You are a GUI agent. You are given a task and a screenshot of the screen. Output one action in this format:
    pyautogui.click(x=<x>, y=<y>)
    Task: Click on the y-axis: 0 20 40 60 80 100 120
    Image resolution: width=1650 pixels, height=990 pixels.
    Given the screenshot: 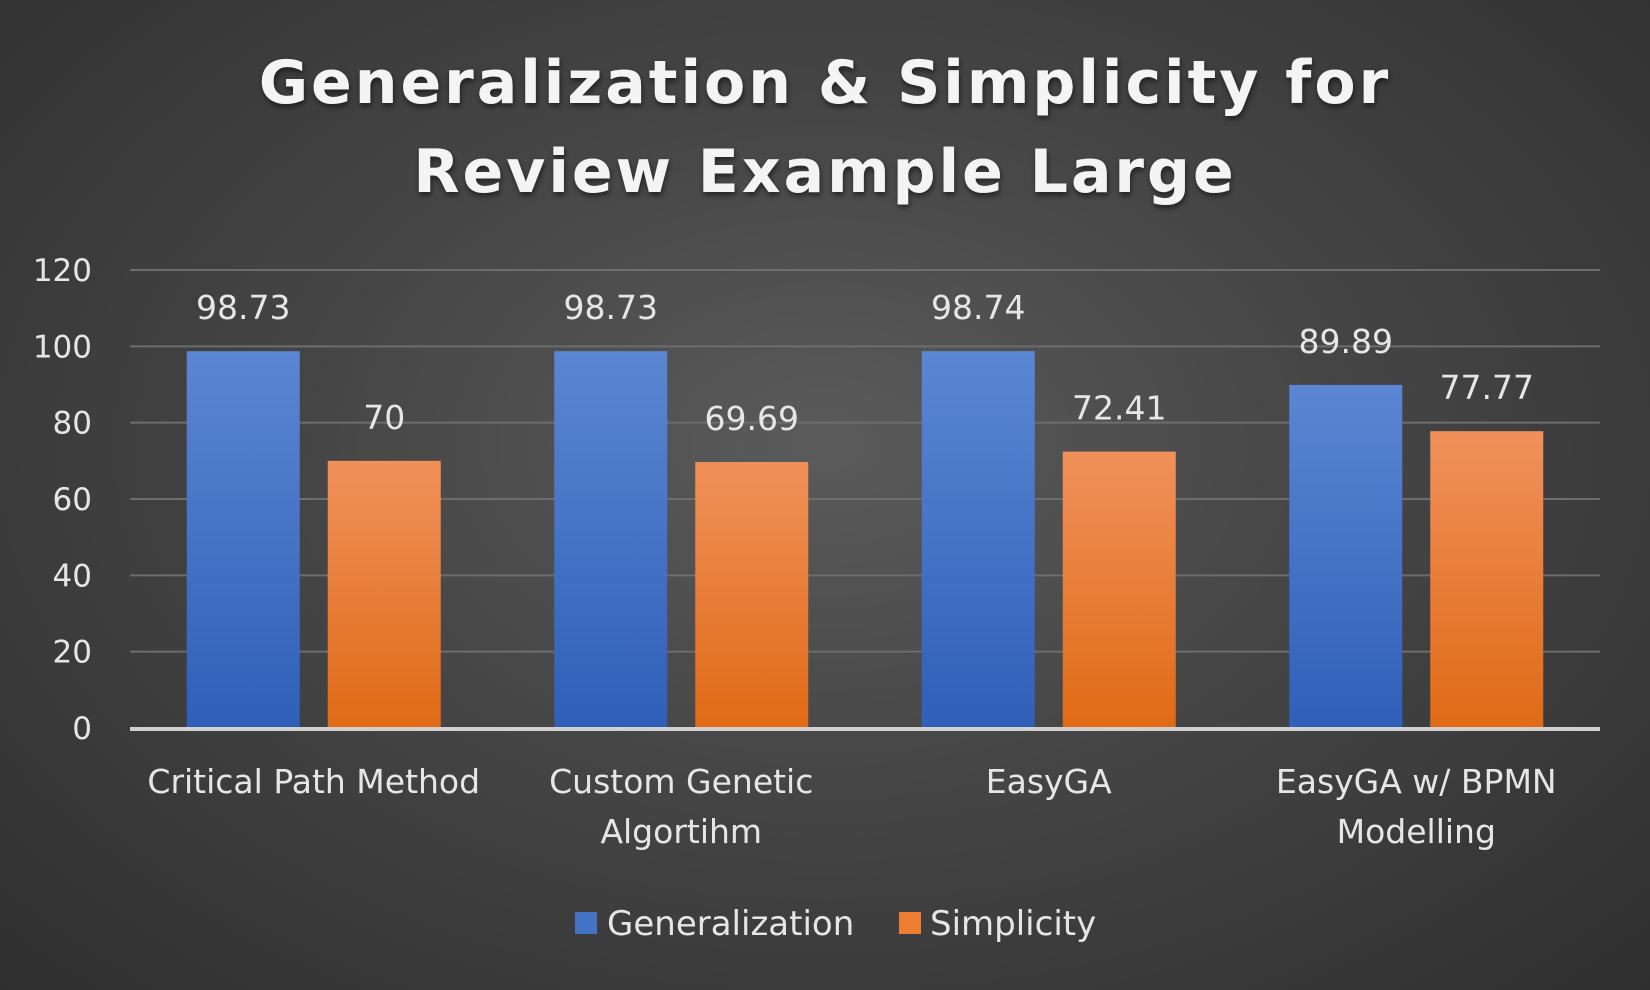 What is the action you would take?
    pyautogui.click(x=62, y=500)
    